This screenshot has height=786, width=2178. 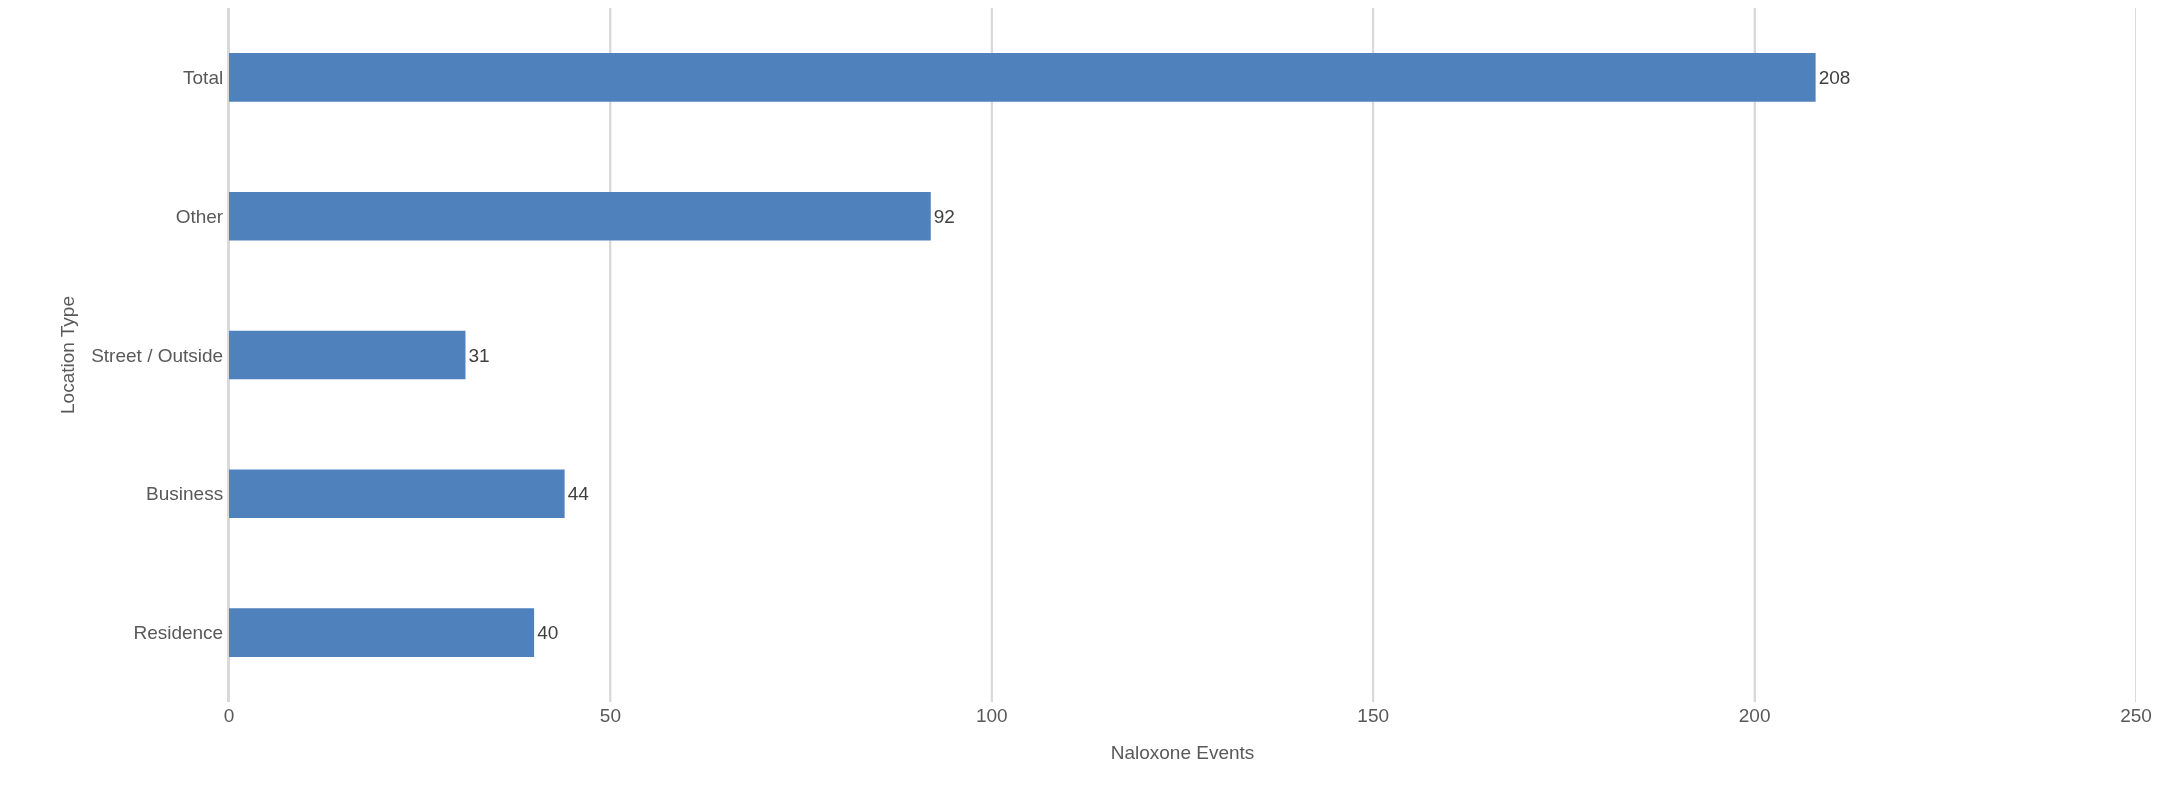 What do you see at coordinates (548, 633) in the screenshot?
I see `data-label: 40` at bounding box center [548, 633].